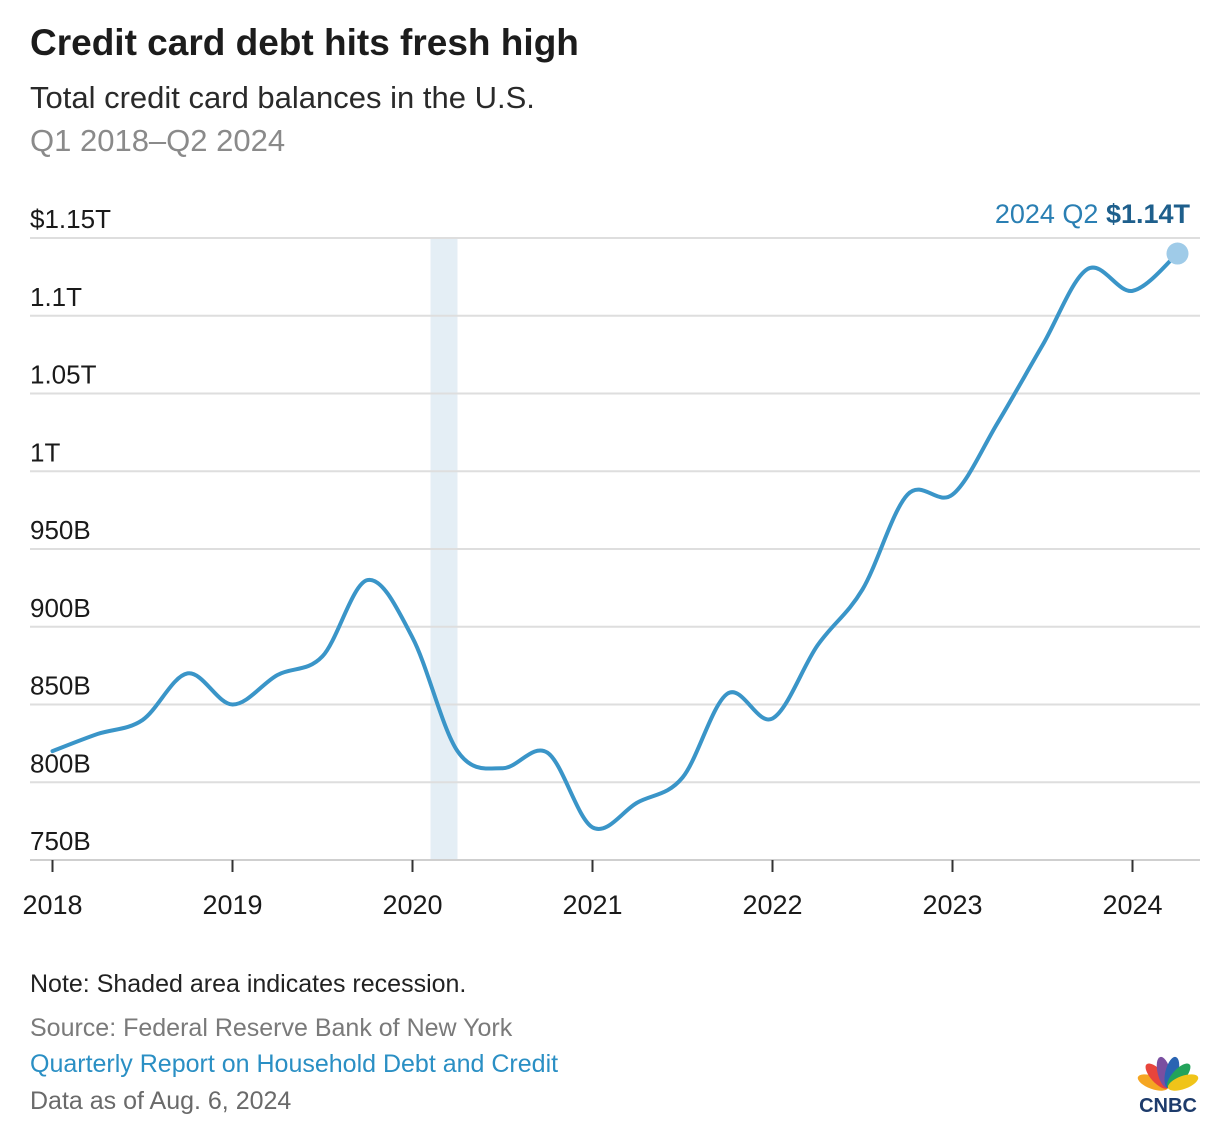 This screenshot has width=1230, height=1128. I want to click on y-tick-label: 950B, so click(60, 530).